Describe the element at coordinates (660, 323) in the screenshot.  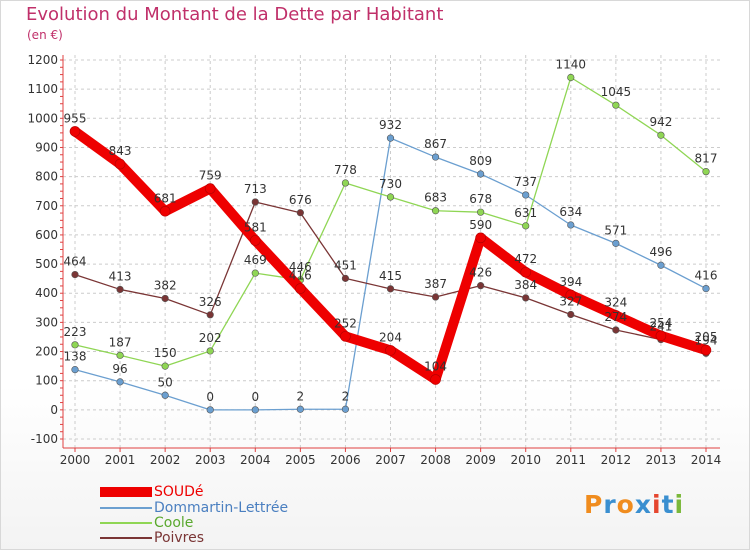
I see `data-label: 254` at that location.